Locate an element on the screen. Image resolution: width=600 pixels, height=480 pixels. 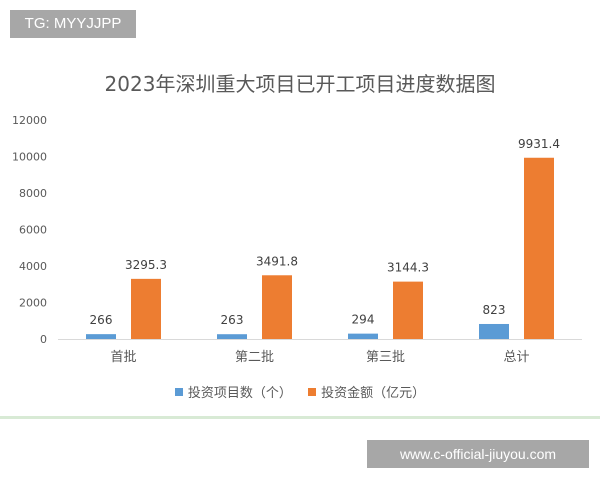
legend-label-count: 投资项目数（个） is located at coordinates (239, 393).